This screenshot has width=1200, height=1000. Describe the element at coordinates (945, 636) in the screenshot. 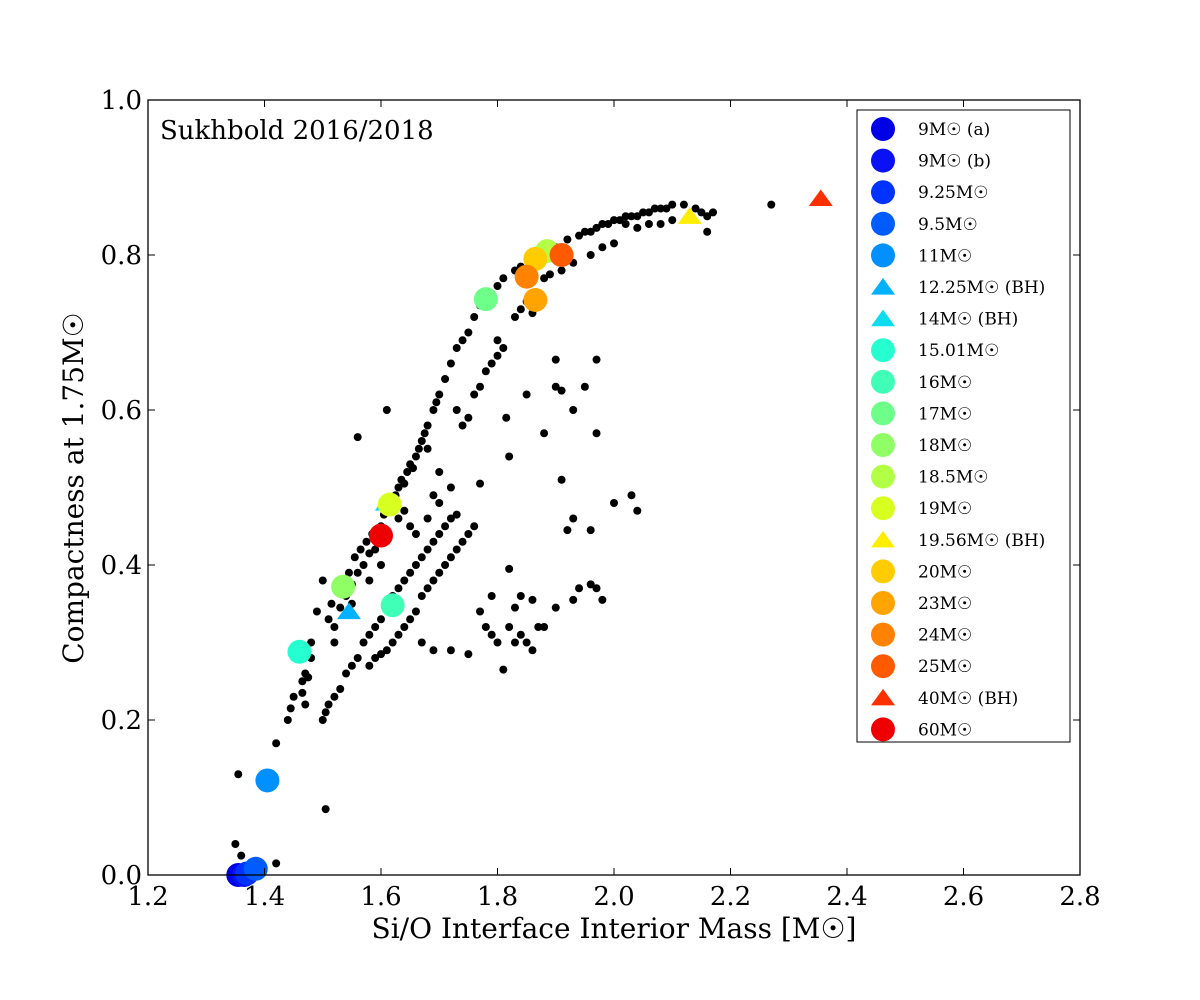

I see `legend-label: 24M☉` at that location.